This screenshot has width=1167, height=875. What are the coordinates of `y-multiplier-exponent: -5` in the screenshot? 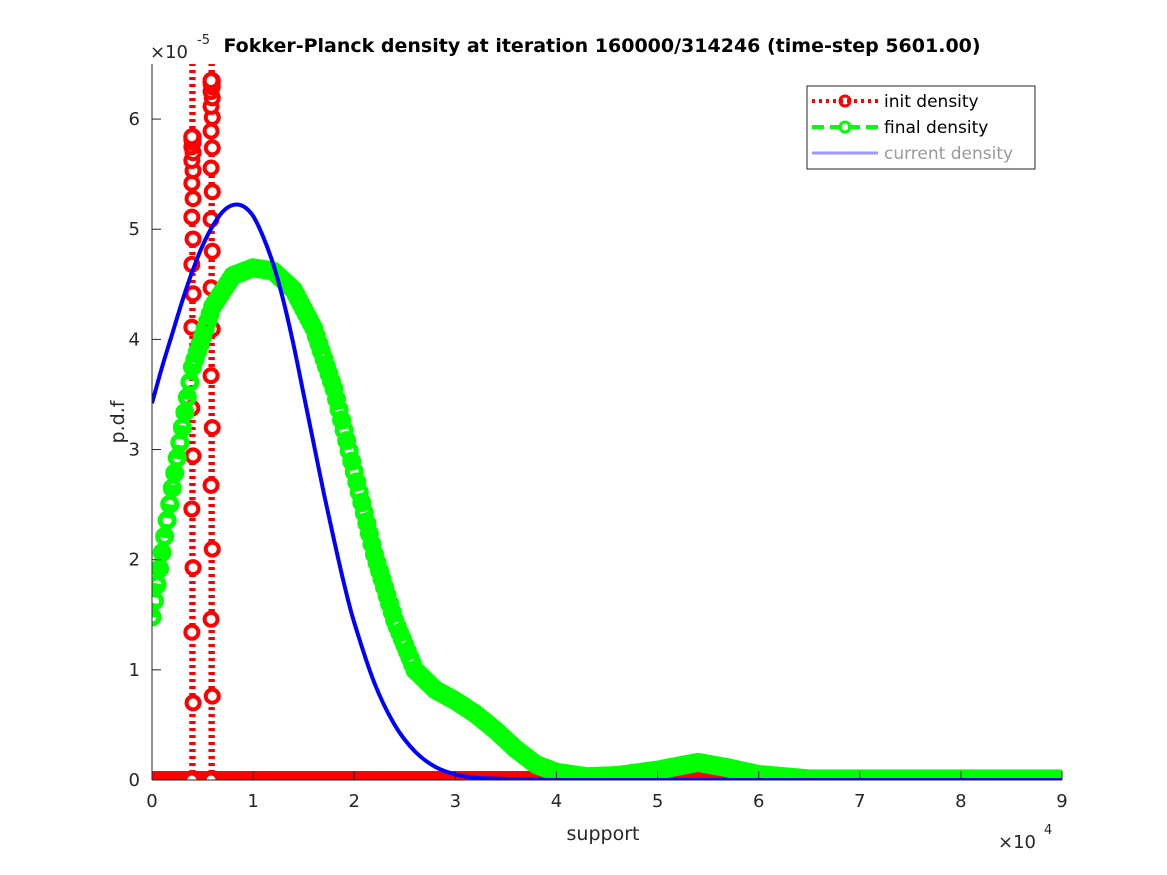 It's located at (203, 40).